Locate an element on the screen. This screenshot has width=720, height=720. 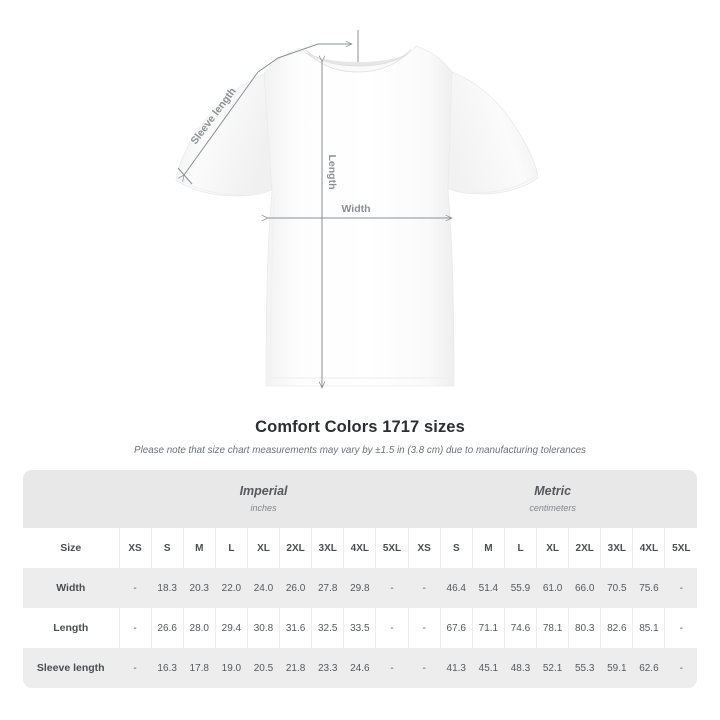
size-col-imperial-4xl: 4XL is located at coordinates (359, 548).